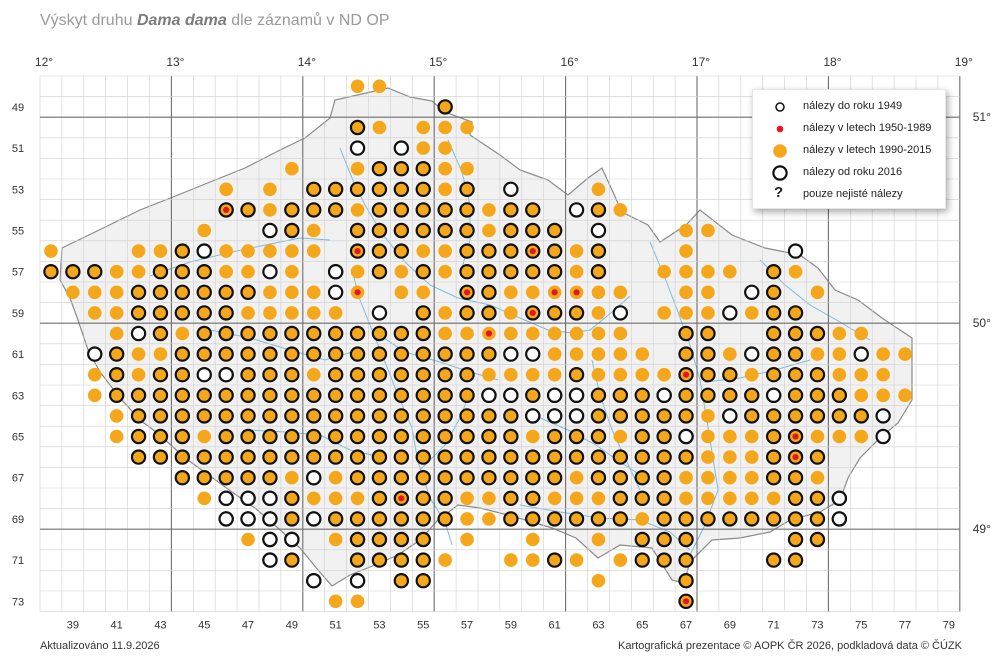  What do you see at coordinates (467, 626) in the screenshot?
I see `column-label: 57` at bounding box center [467, 626].